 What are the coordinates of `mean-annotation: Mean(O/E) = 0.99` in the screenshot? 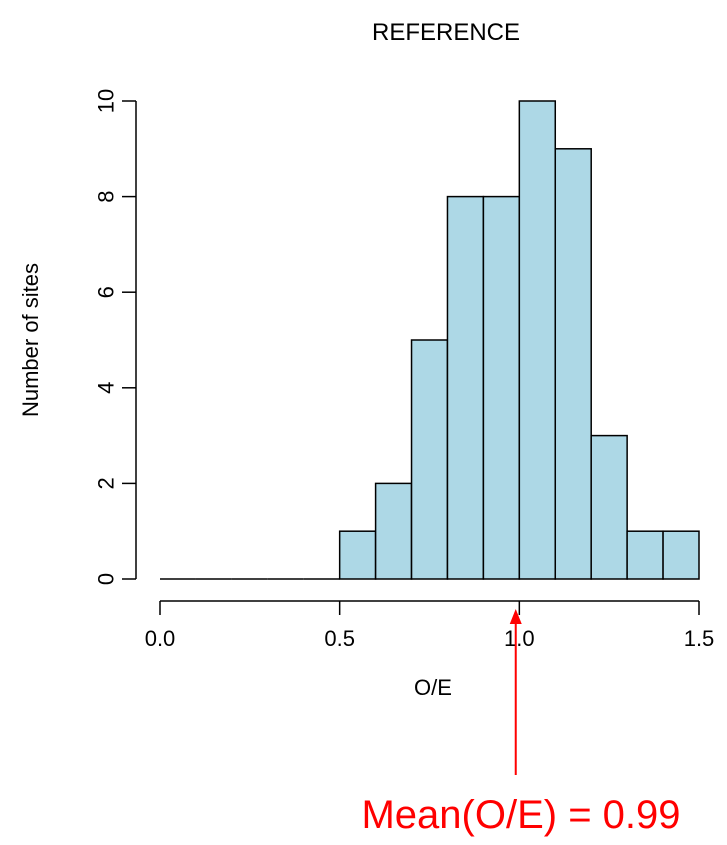 It's located at (521, 723).